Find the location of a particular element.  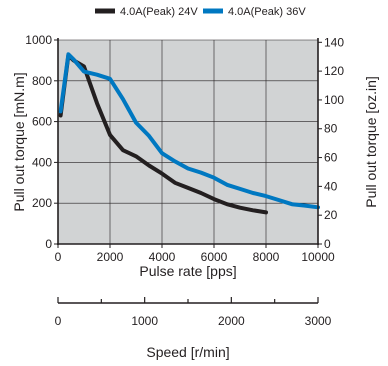

x-tick-label: 6000 is located at coordinates (214, 257).